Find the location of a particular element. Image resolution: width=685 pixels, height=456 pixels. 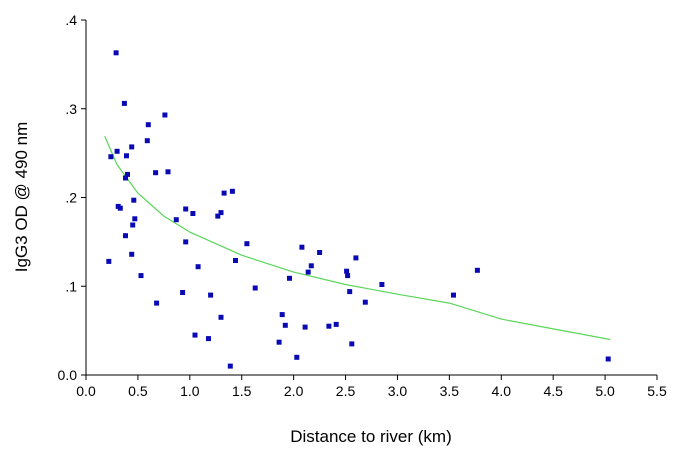

x-tick-label: 1.0 is located at coordinates (190, 391).